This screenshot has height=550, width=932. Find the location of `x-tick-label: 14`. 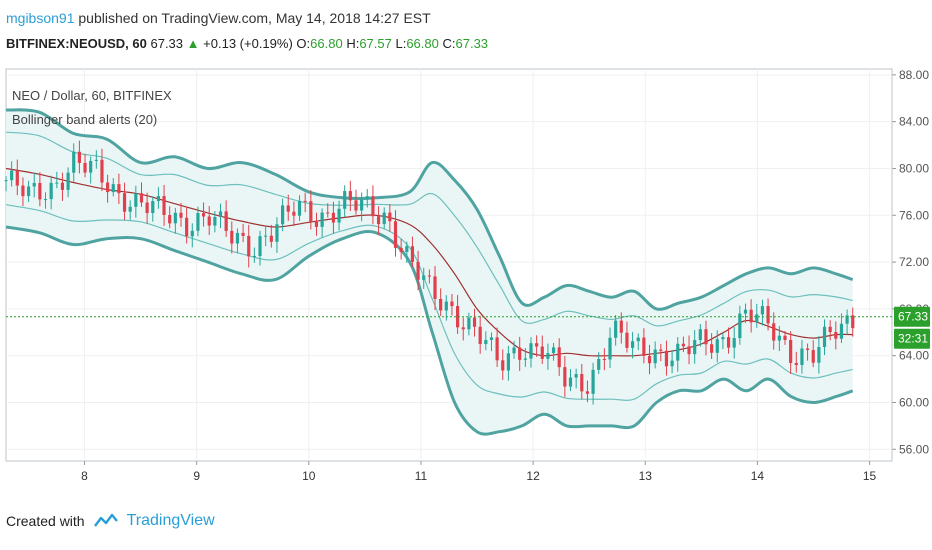

x-tick-label: 14 is located at coordinates (758, 476).